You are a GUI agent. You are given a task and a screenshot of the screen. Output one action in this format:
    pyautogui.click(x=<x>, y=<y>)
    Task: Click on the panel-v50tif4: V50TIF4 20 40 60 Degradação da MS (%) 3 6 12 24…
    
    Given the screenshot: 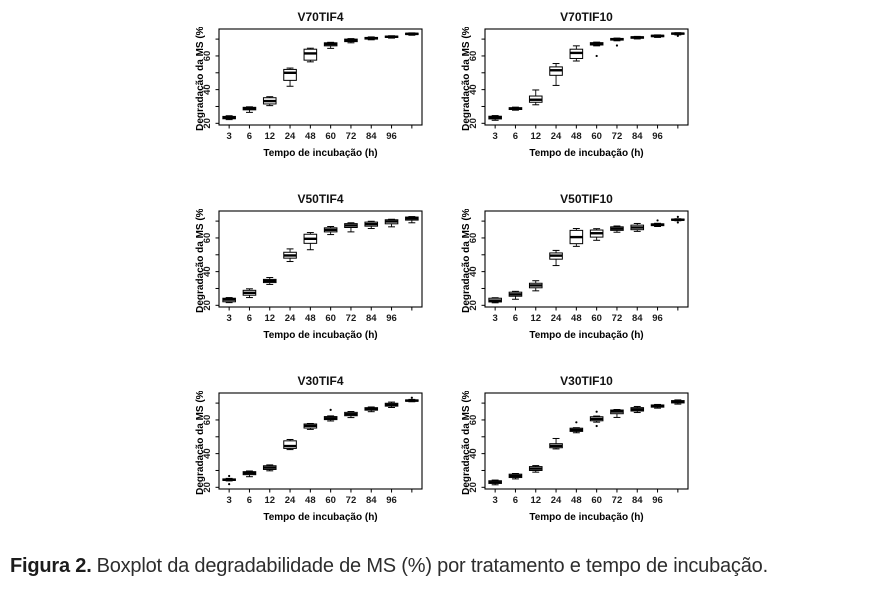 What is the action you would take?
    pyautogui.click(x=310, y=267)
    